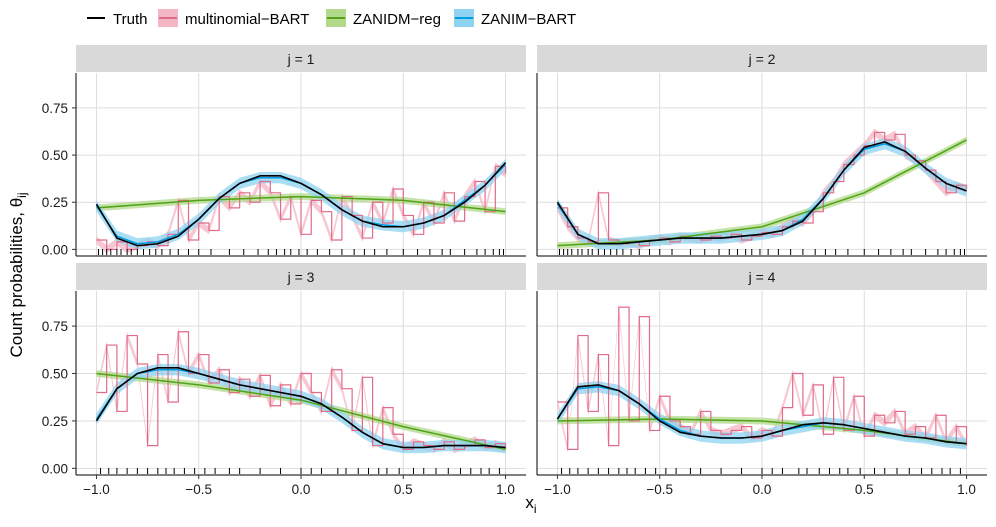  What do you see at coordinates (528, 19) in the screenshot?
I see `legend-label: ZANIM−BART` at bounding box center [528, 19].